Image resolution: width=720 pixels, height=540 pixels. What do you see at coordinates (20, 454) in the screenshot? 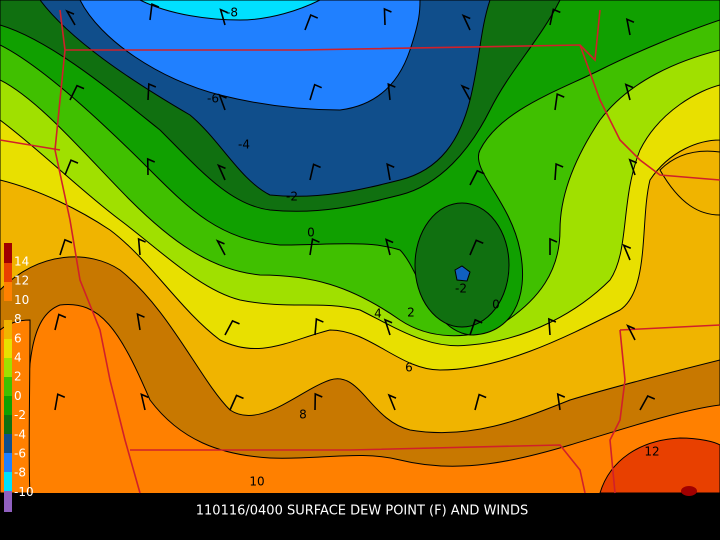
I see `legend-label: -6` at bounding box center [20, 454].